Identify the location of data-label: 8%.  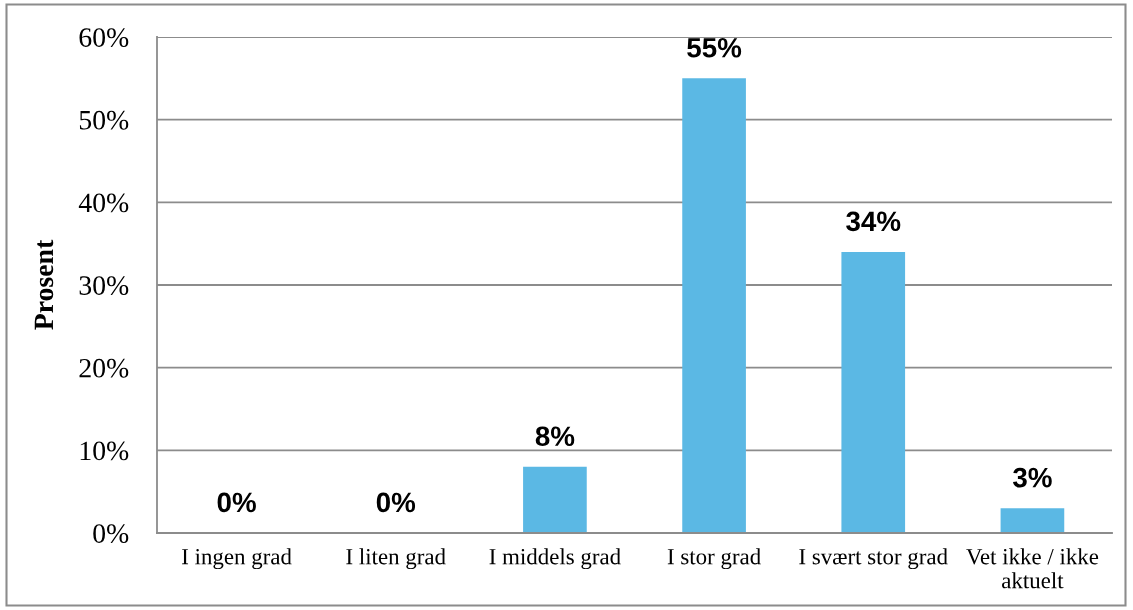
(555, 436).